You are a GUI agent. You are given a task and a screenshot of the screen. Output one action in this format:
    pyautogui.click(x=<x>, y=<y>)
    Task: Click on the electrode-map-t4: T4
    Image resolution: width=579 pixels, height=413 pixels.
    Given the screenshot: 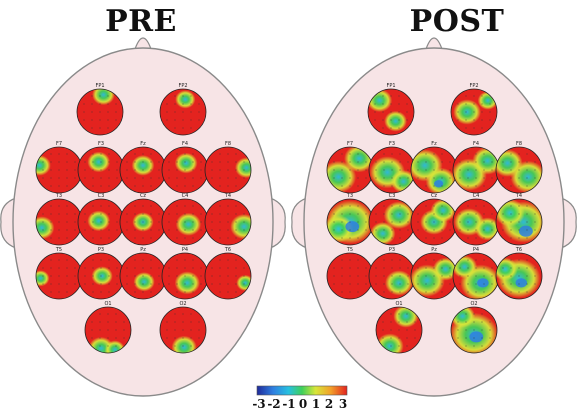 What is the action you would take?
    pyautogui.click(x=519, y=219)
    